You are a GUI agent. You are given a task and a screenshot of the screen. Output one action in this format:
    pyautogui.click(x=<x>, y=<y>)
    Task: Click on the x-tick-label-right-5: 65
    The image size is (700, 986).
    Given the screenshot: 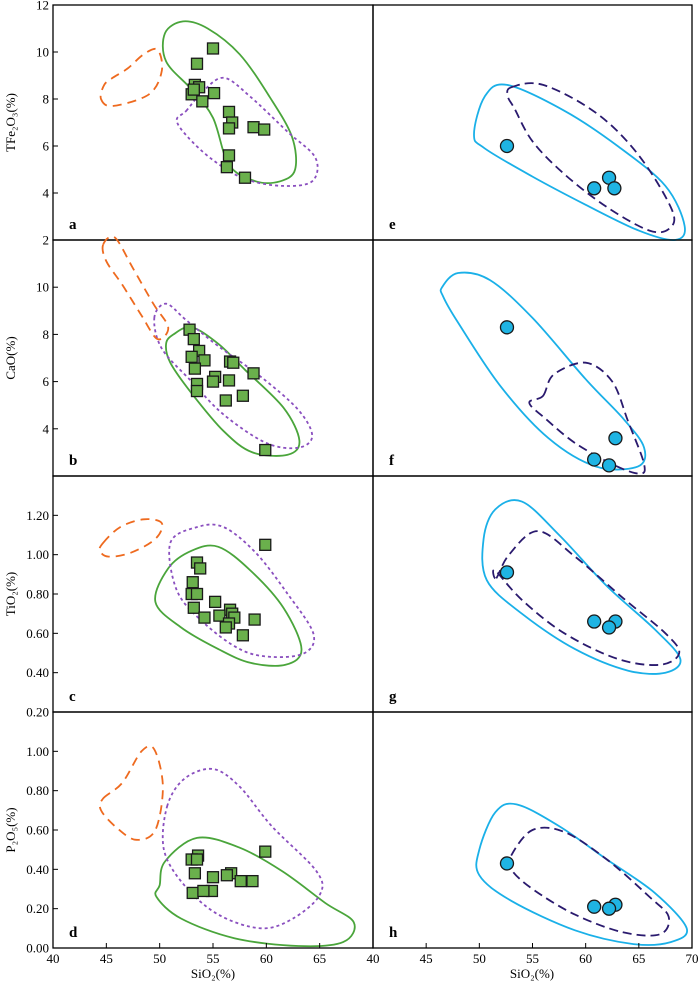 What is the action you would take?
    pyautogui.click(x=638, y=958)
    